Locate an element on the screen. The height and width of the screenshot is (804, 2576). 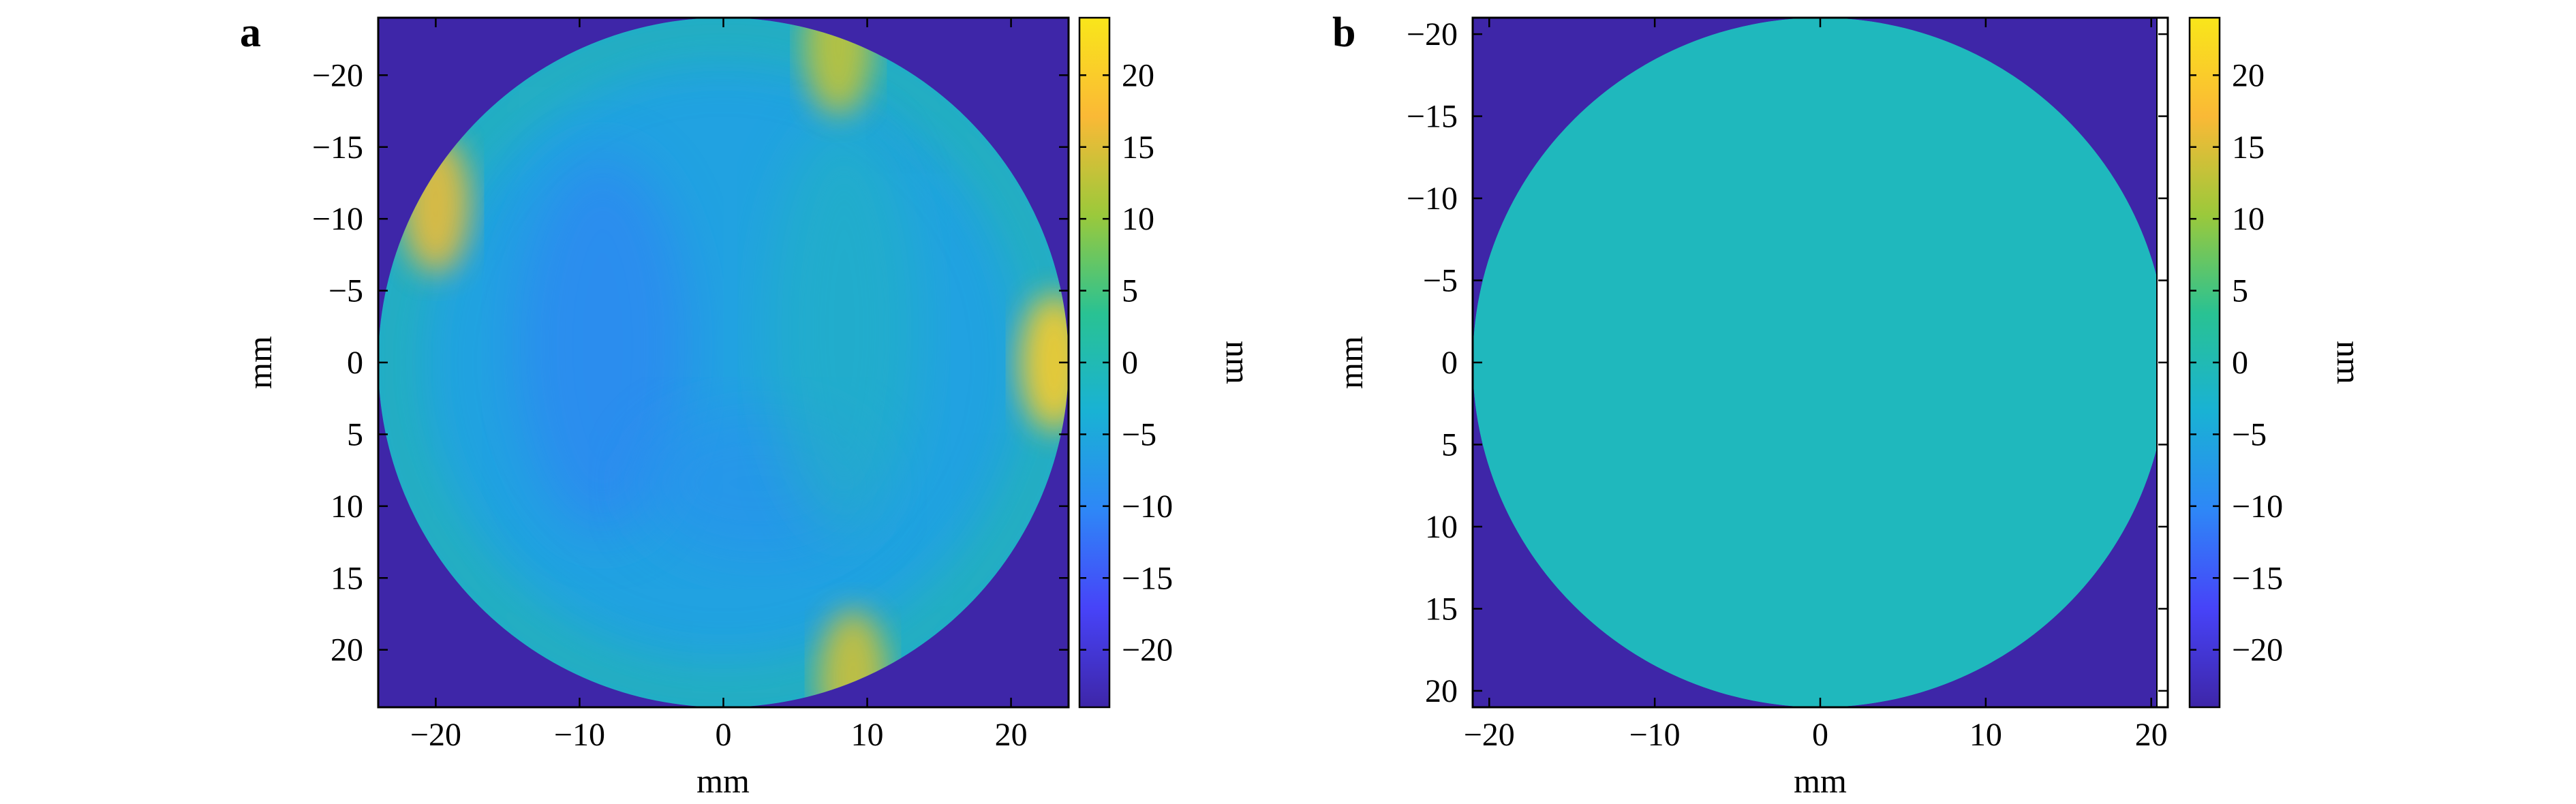
a-x-tick-label: 0 is located at coordinates (724, 735).